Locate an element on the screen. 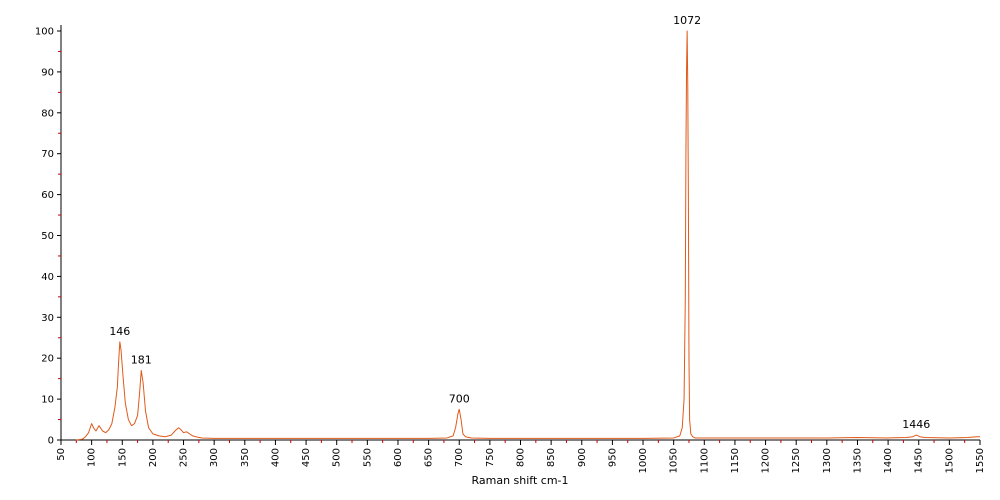 The height and width of the screenshot is (500, 1000). peak-label-181: 181 is located at coordinates (141, 359).